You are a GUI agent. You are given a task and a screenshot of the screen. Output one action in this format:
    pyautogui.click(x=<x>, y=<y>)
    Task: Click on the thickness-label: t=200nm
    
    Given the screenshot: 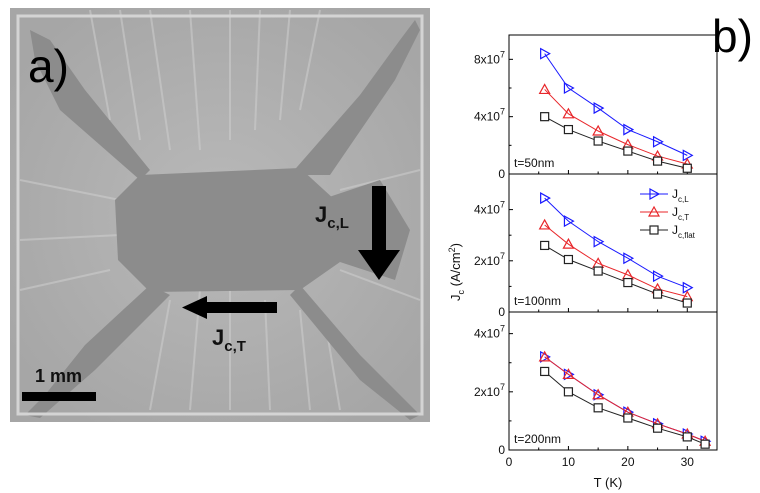 What is the action you would take?
    pyautogui.click(x=537, y=439)
    